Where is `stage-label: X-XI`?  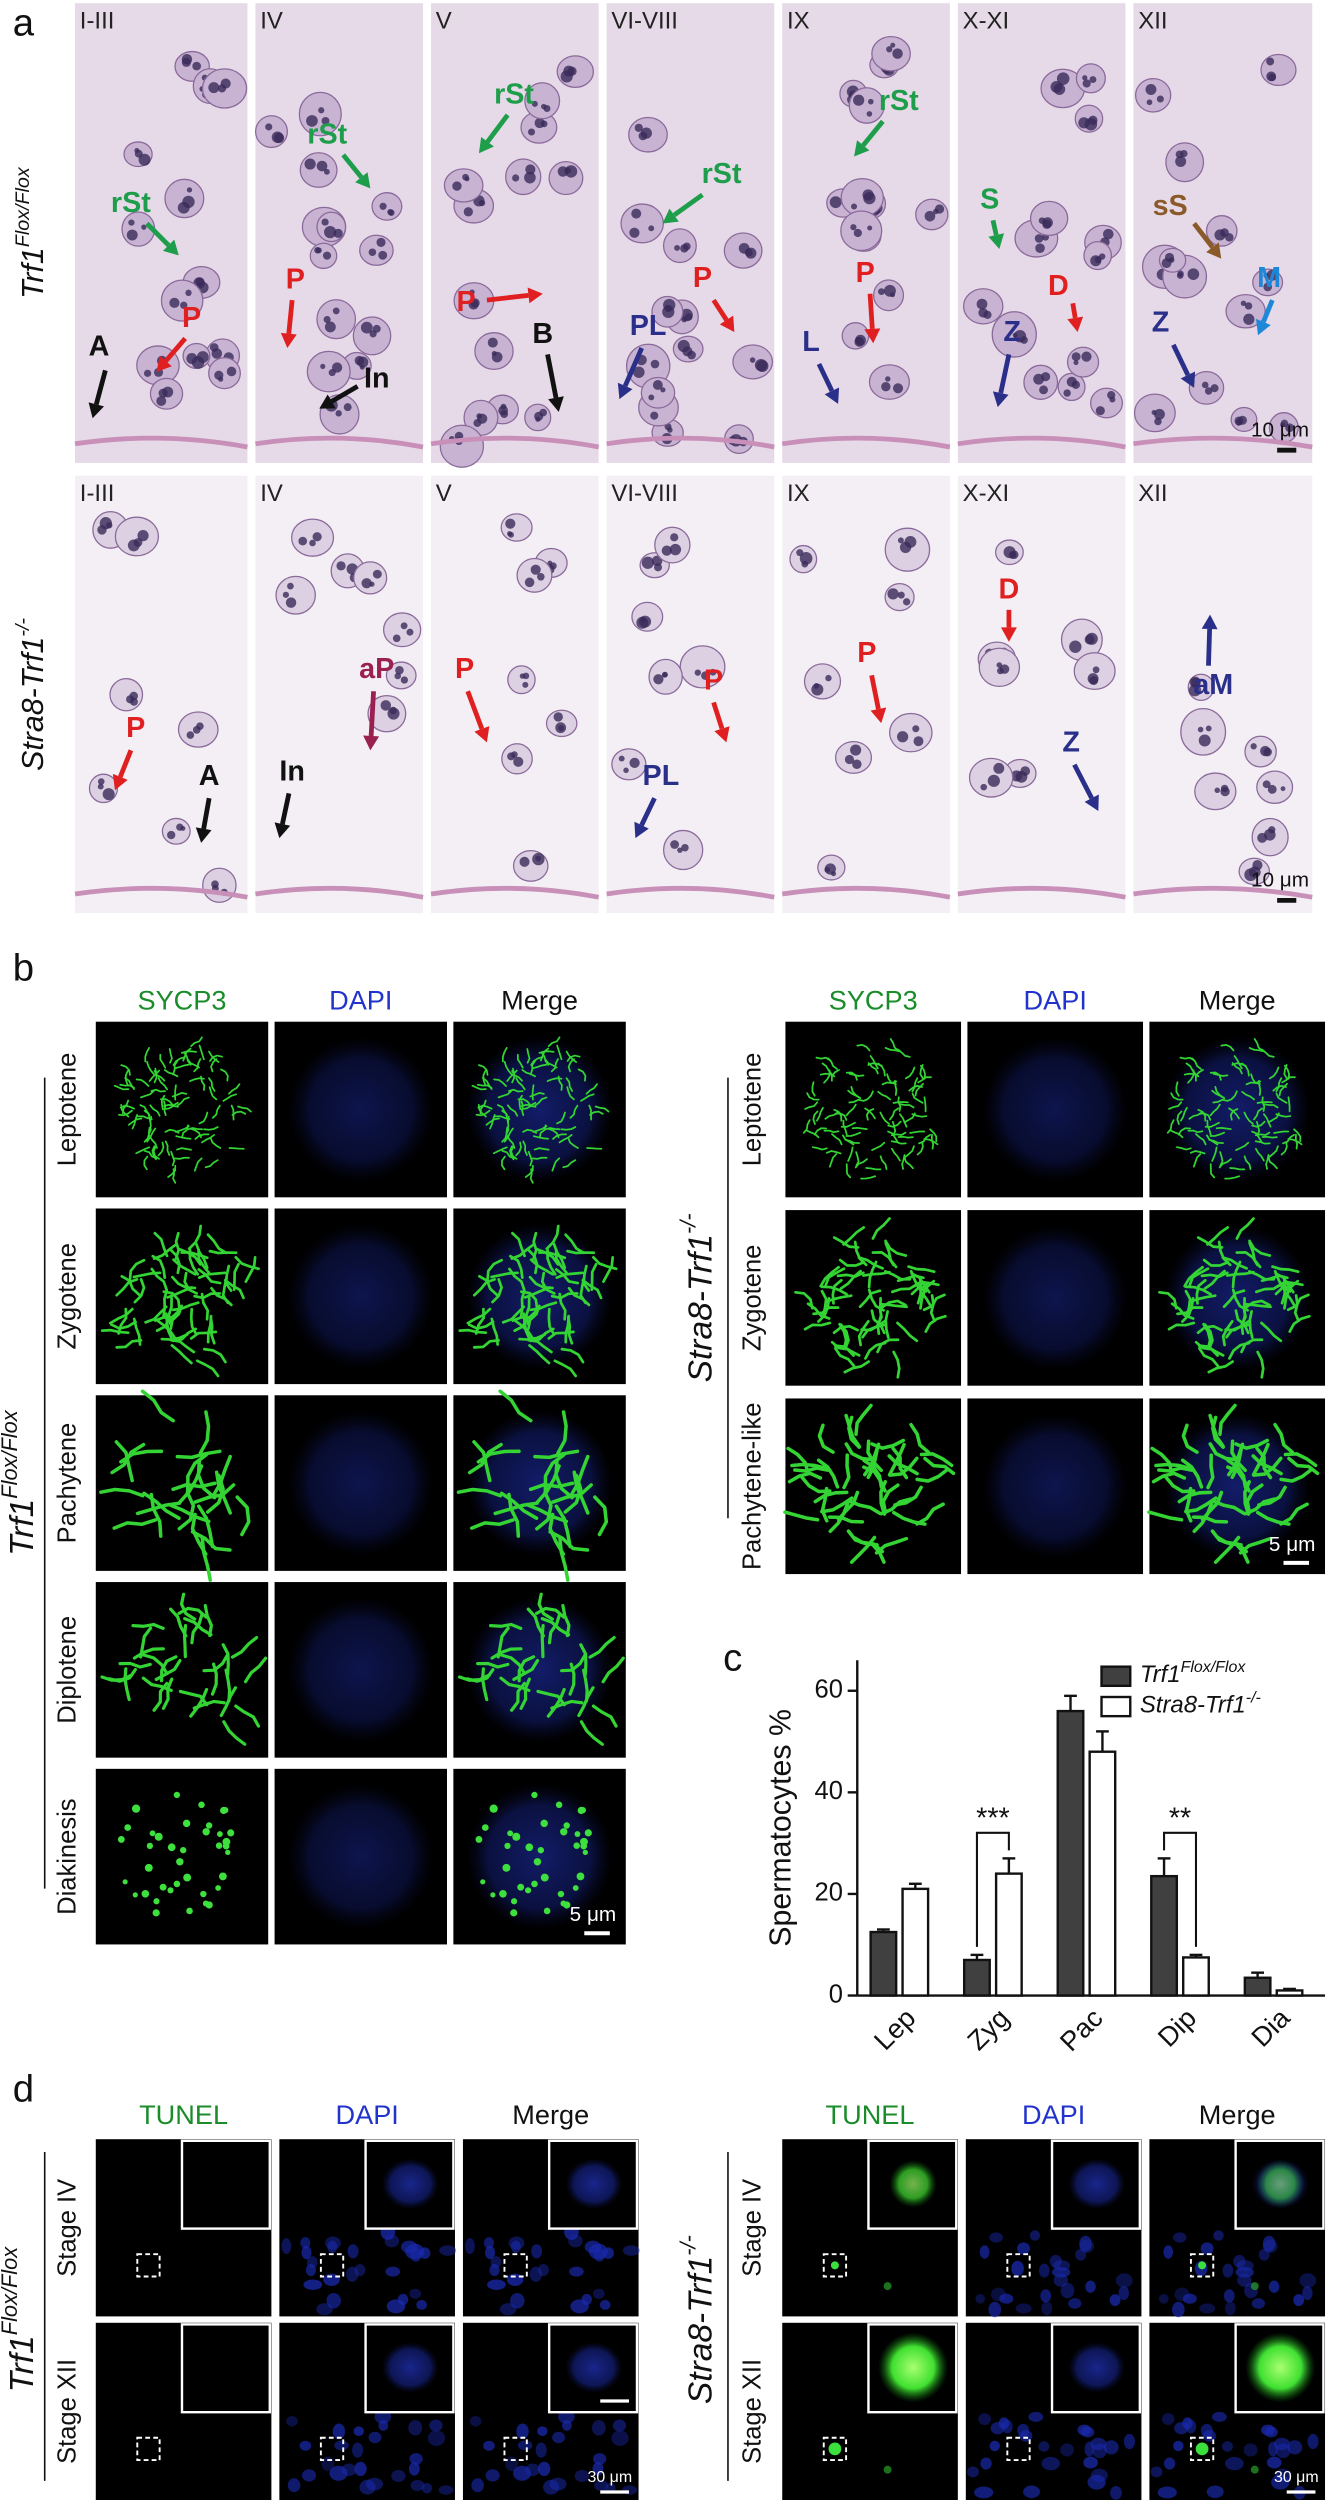
stage-label: X-XI is located at coordinates (986, 21).